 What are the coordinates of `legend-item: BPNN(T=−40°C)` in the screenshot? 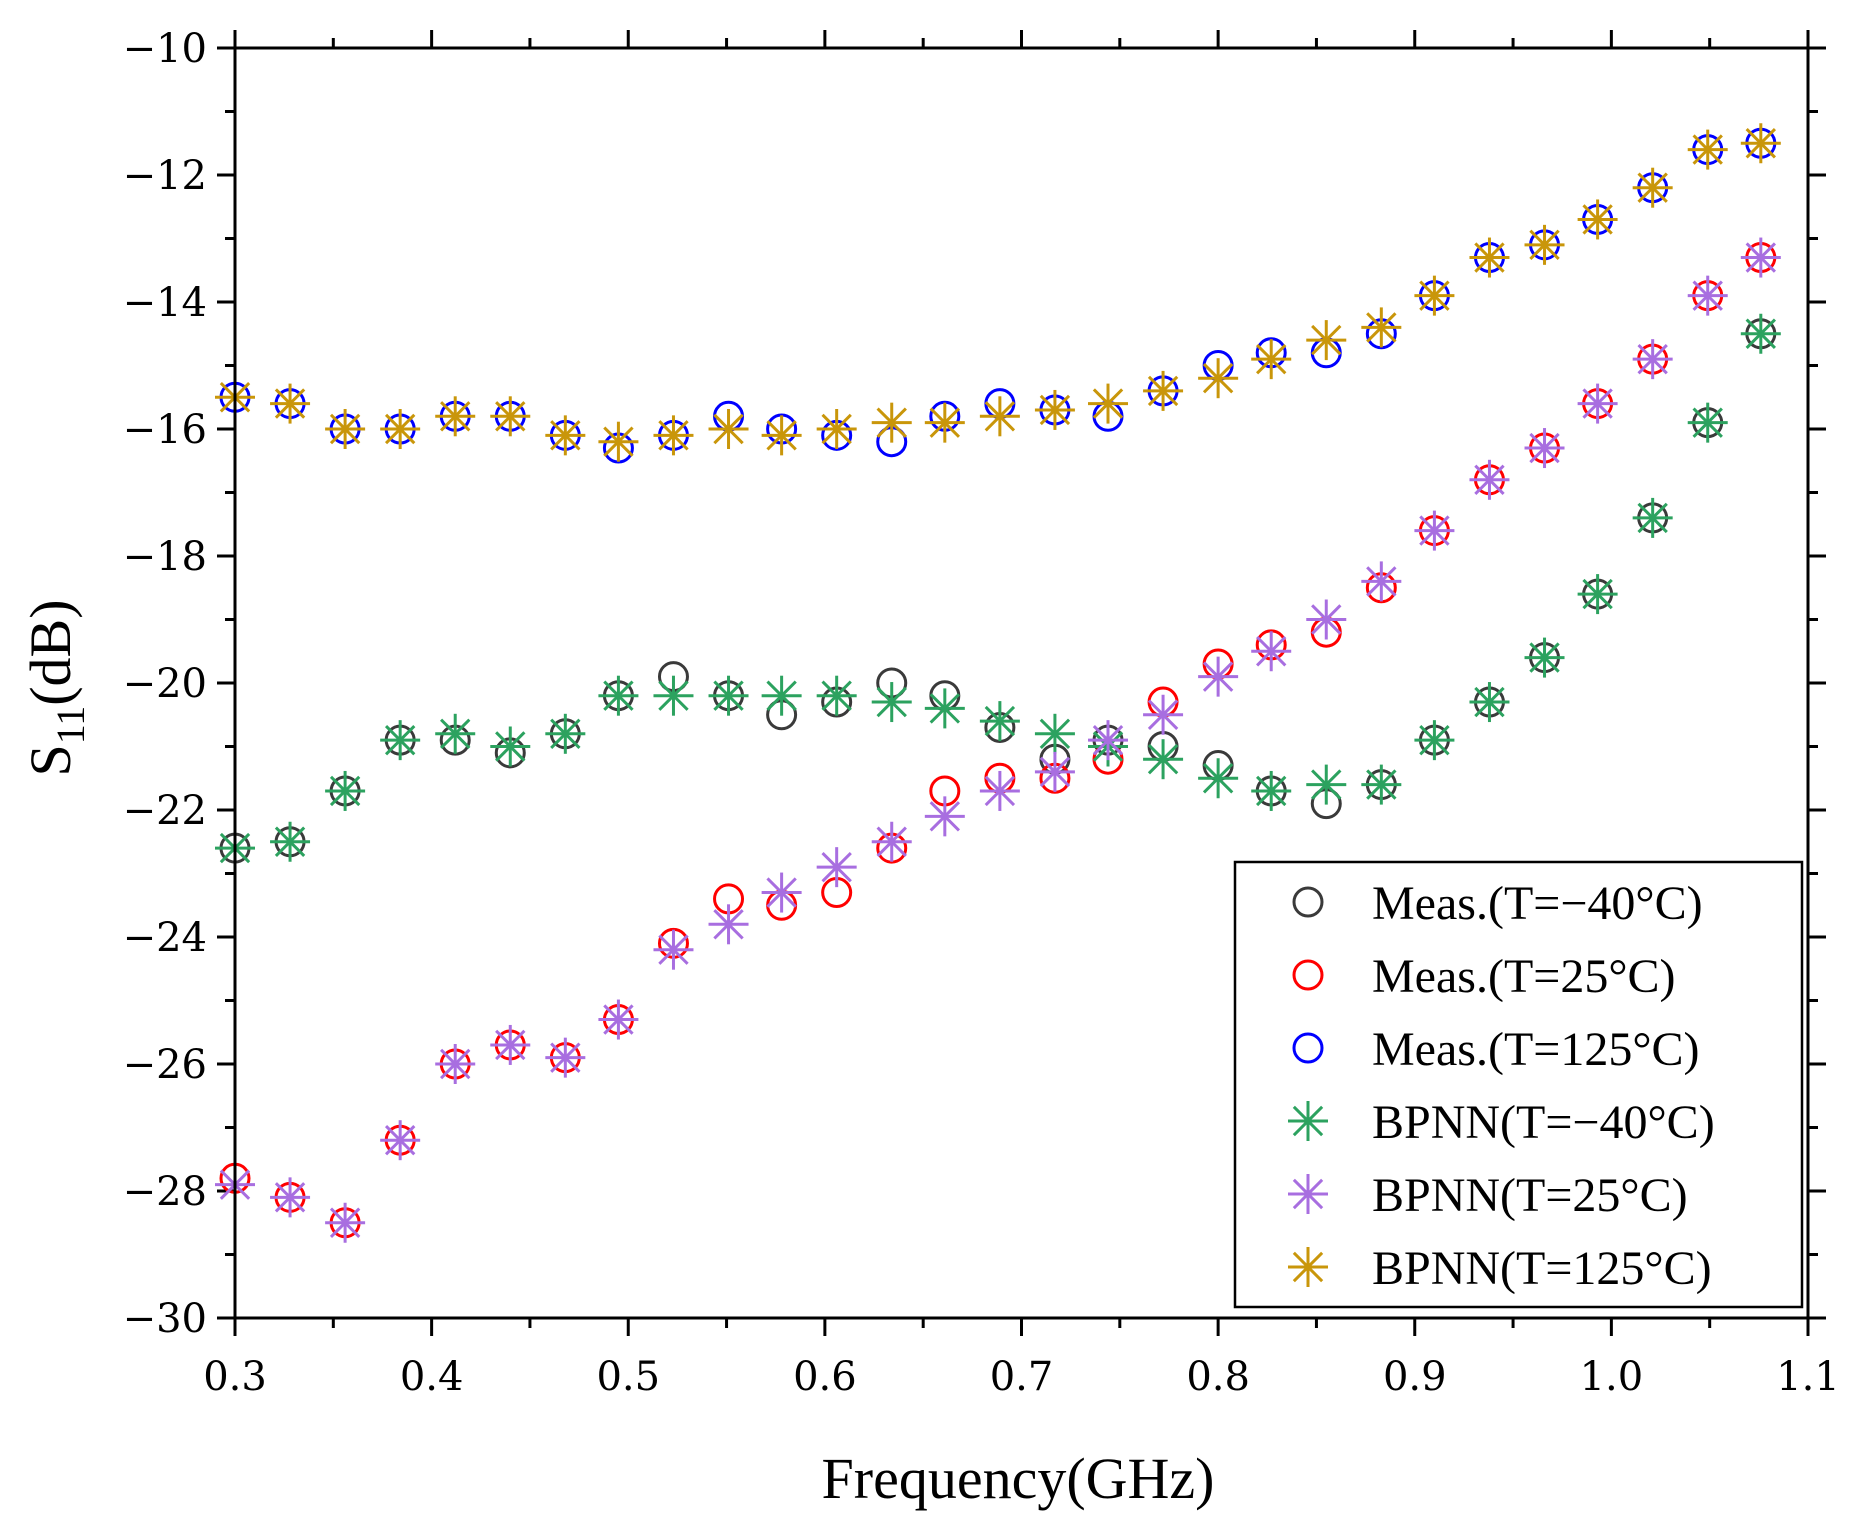 It's located at (1501, 1122).